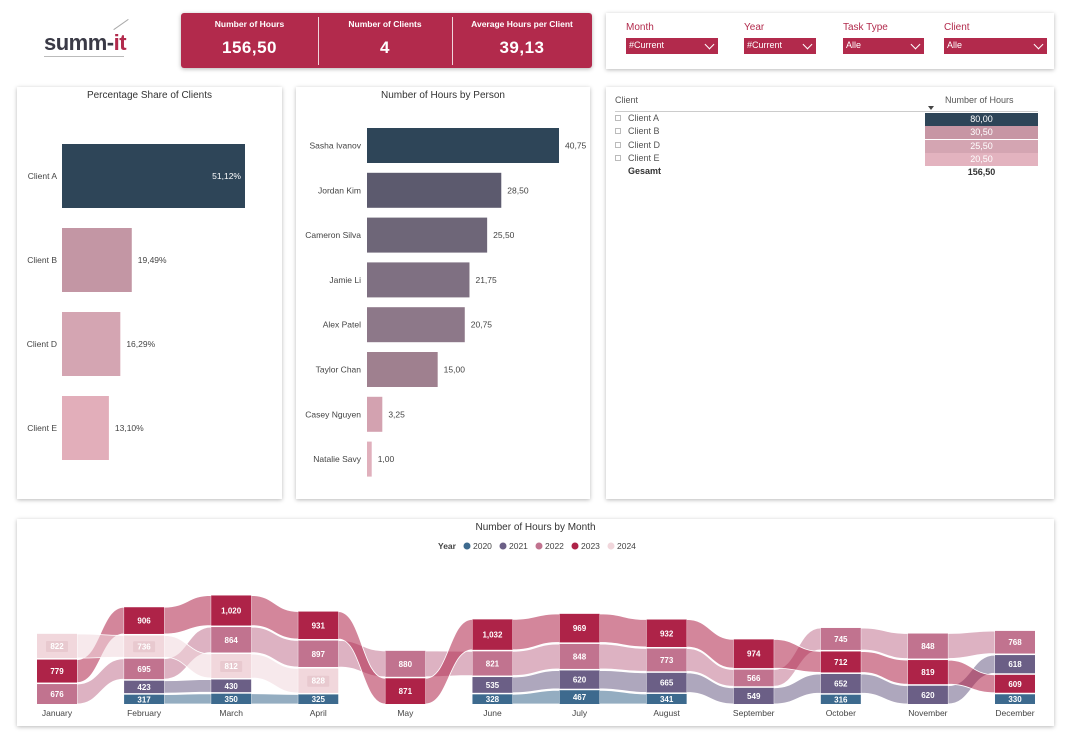  I want to click on column-header-hours: Number of Hours, so click(979, 100).